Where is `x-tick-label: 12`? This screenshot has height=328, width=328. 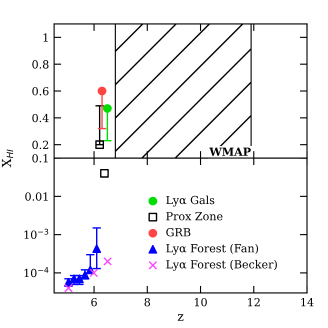
x-tick-label: 12 is located at coordinates (254, 302).